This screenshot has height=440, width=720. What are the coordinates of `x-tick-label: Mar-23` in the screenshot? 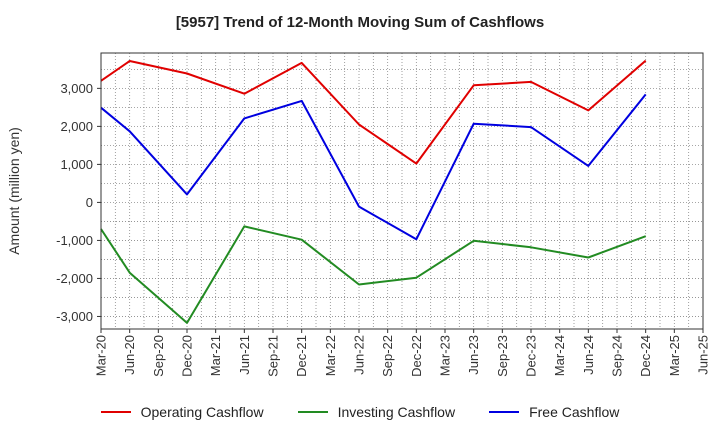 It's located at (445, 355).